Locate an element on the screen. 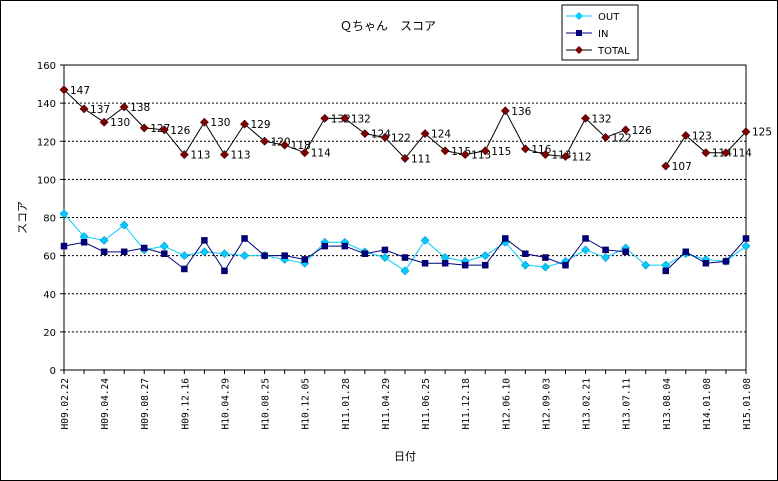 The width and height of the screenshot is (778, 481). x-tick-label: H11.01.28 is located at coordinates (346, 404).